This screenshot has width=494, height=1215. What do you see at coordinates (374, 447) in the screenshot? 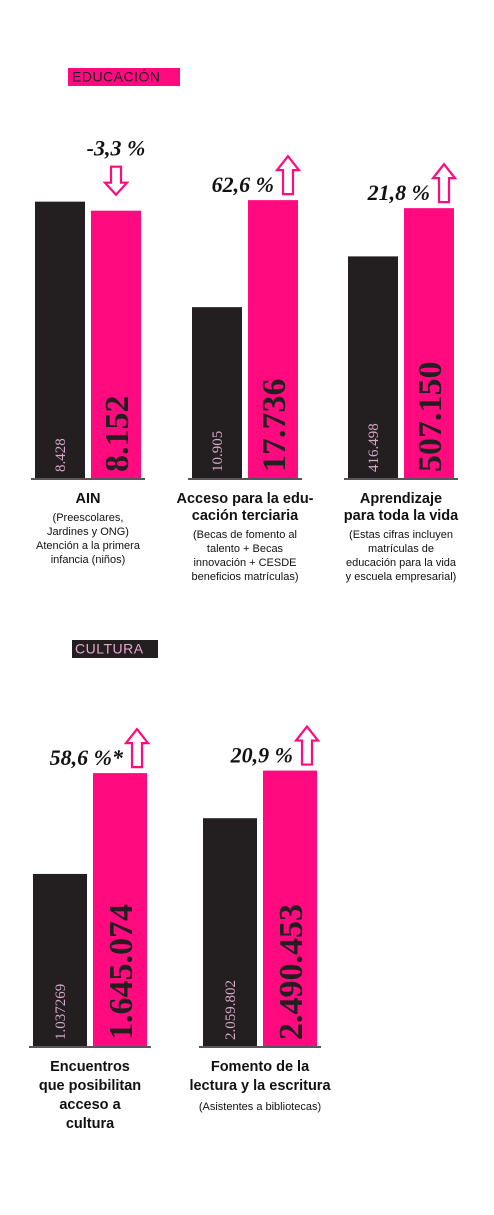
I see `value-label: 416.498` at bounding box center [374, 447].